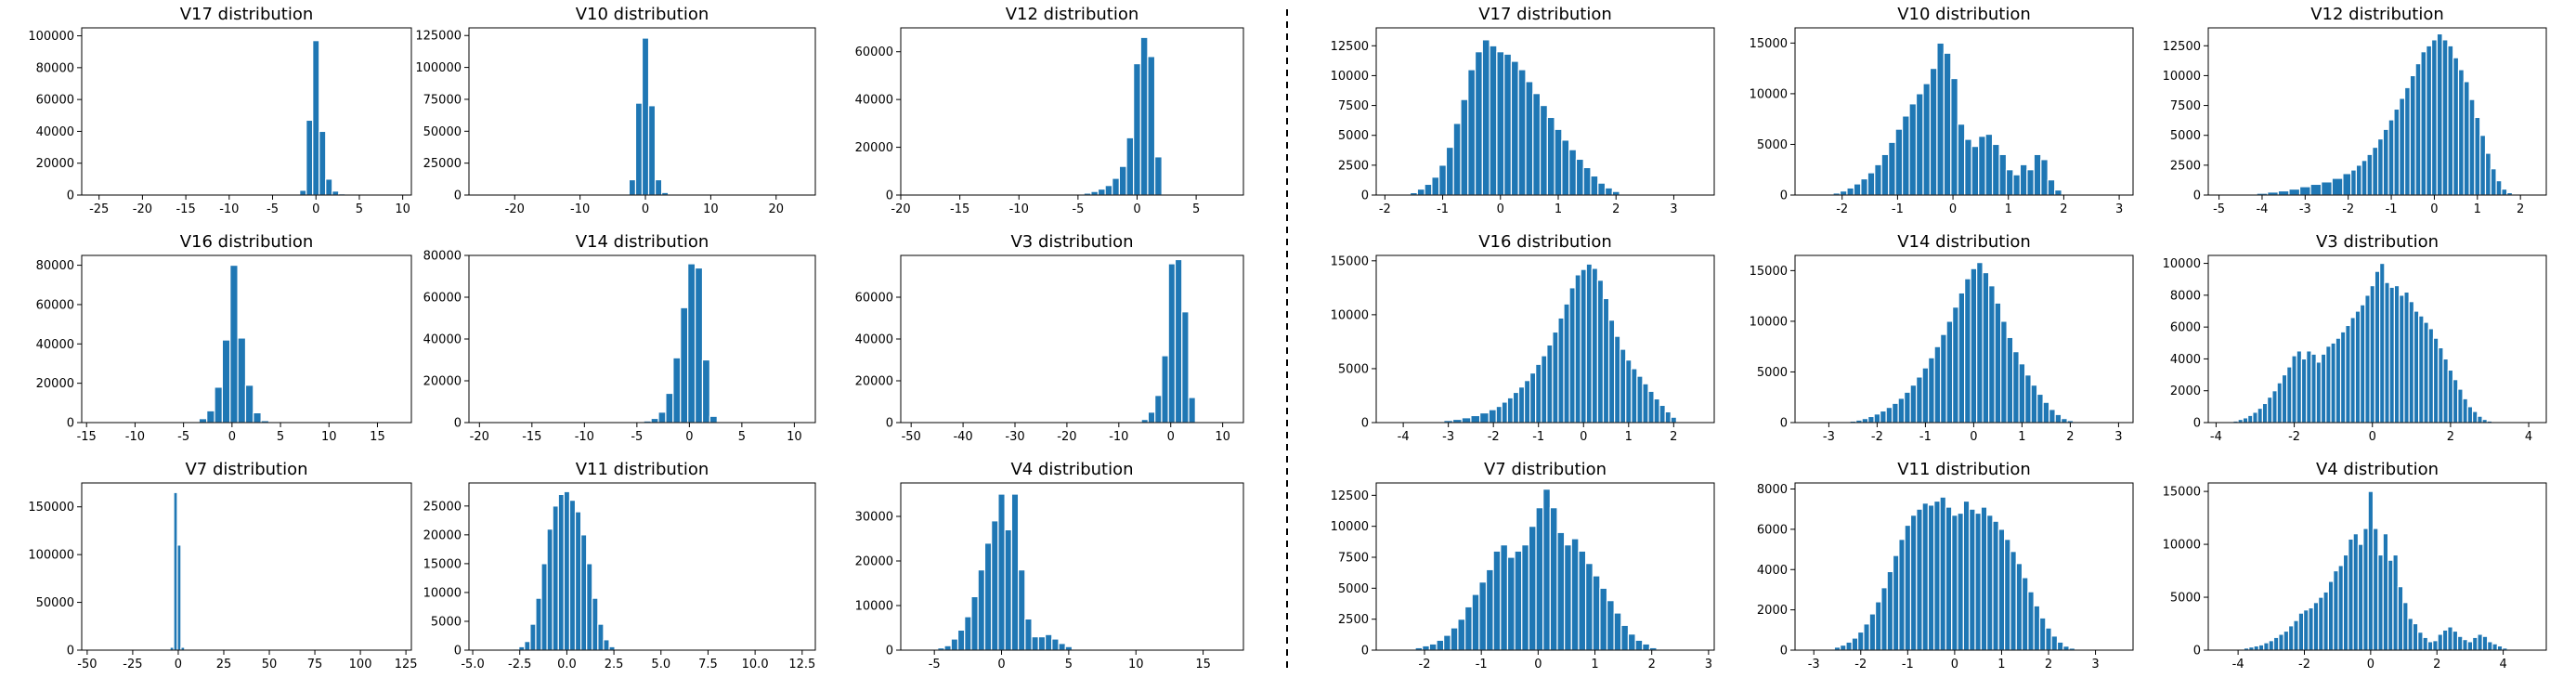 The width and height of the screenshot is (2576, 678). Describe the element at coordinates (531, 437) in the screenshot. I see `x-tick-label: -15` at that location.